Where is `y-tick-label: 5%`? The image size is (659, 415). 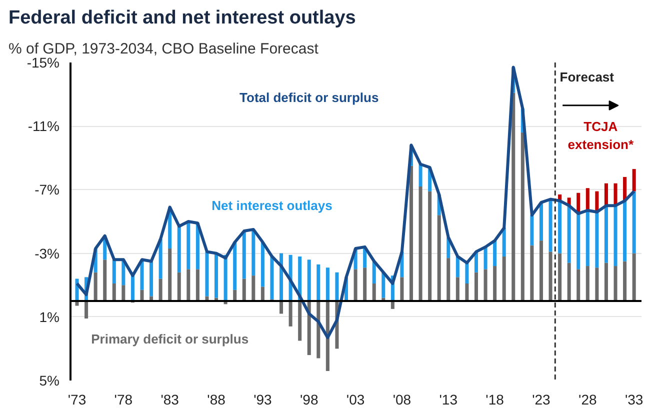 y-tick-label: 5% is located at coordinates (49, 380).